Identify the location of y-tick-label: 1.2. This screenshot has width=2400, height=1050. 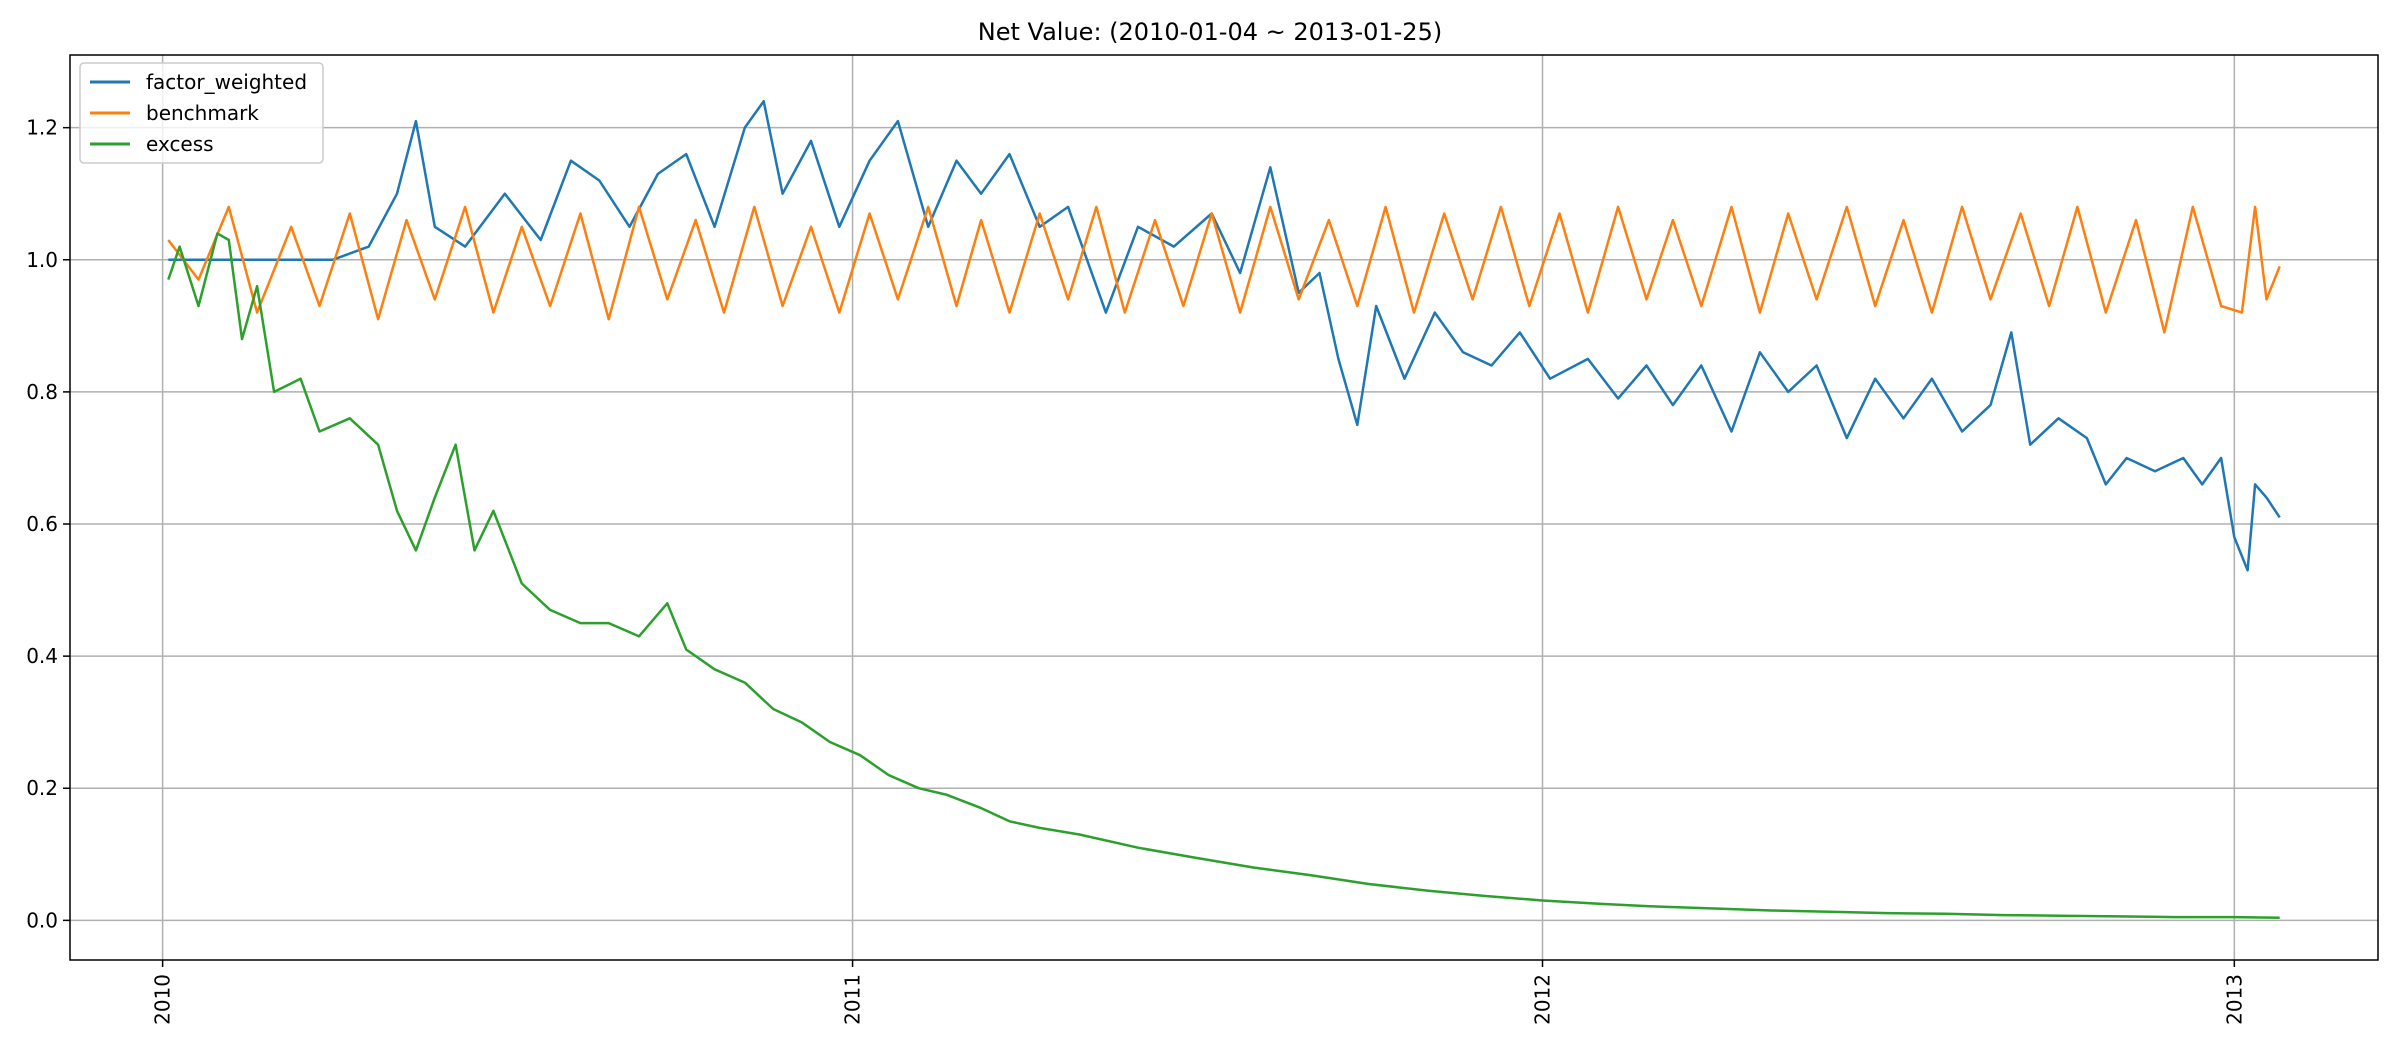
(42, 128).